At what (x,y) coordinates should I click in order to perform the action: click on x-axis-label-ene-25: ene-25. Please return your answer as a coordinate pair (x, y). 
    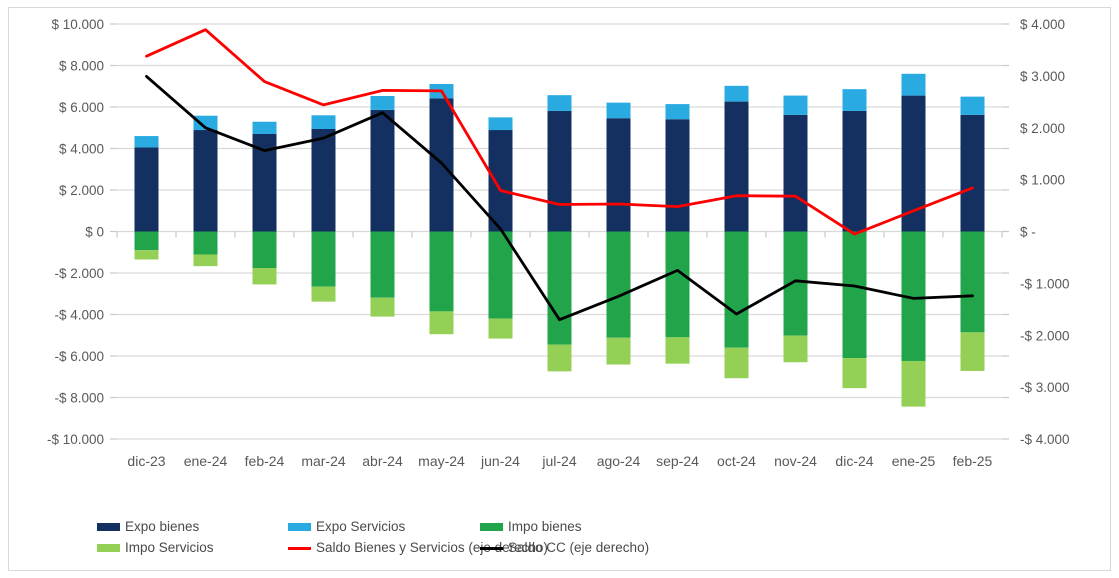
    Looking at the image, I should click on (914, 461).